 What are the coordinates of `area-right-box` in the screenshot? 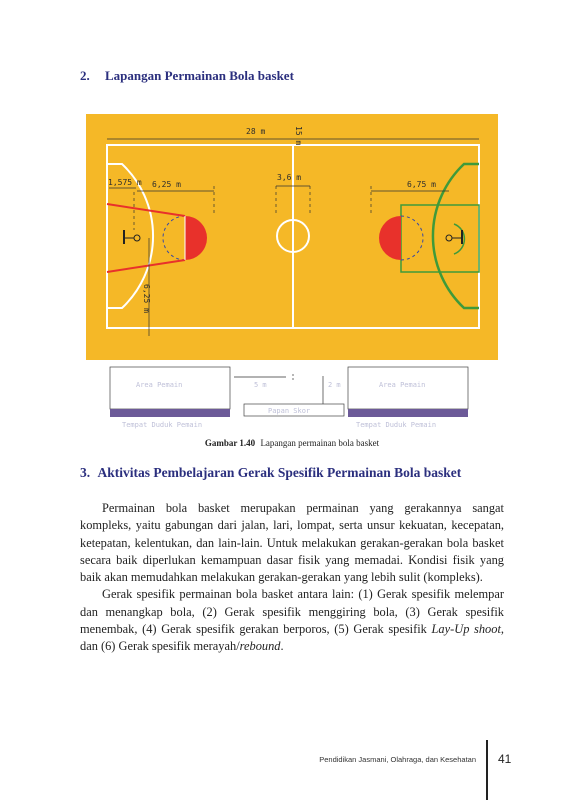 It's located at (408, 388).